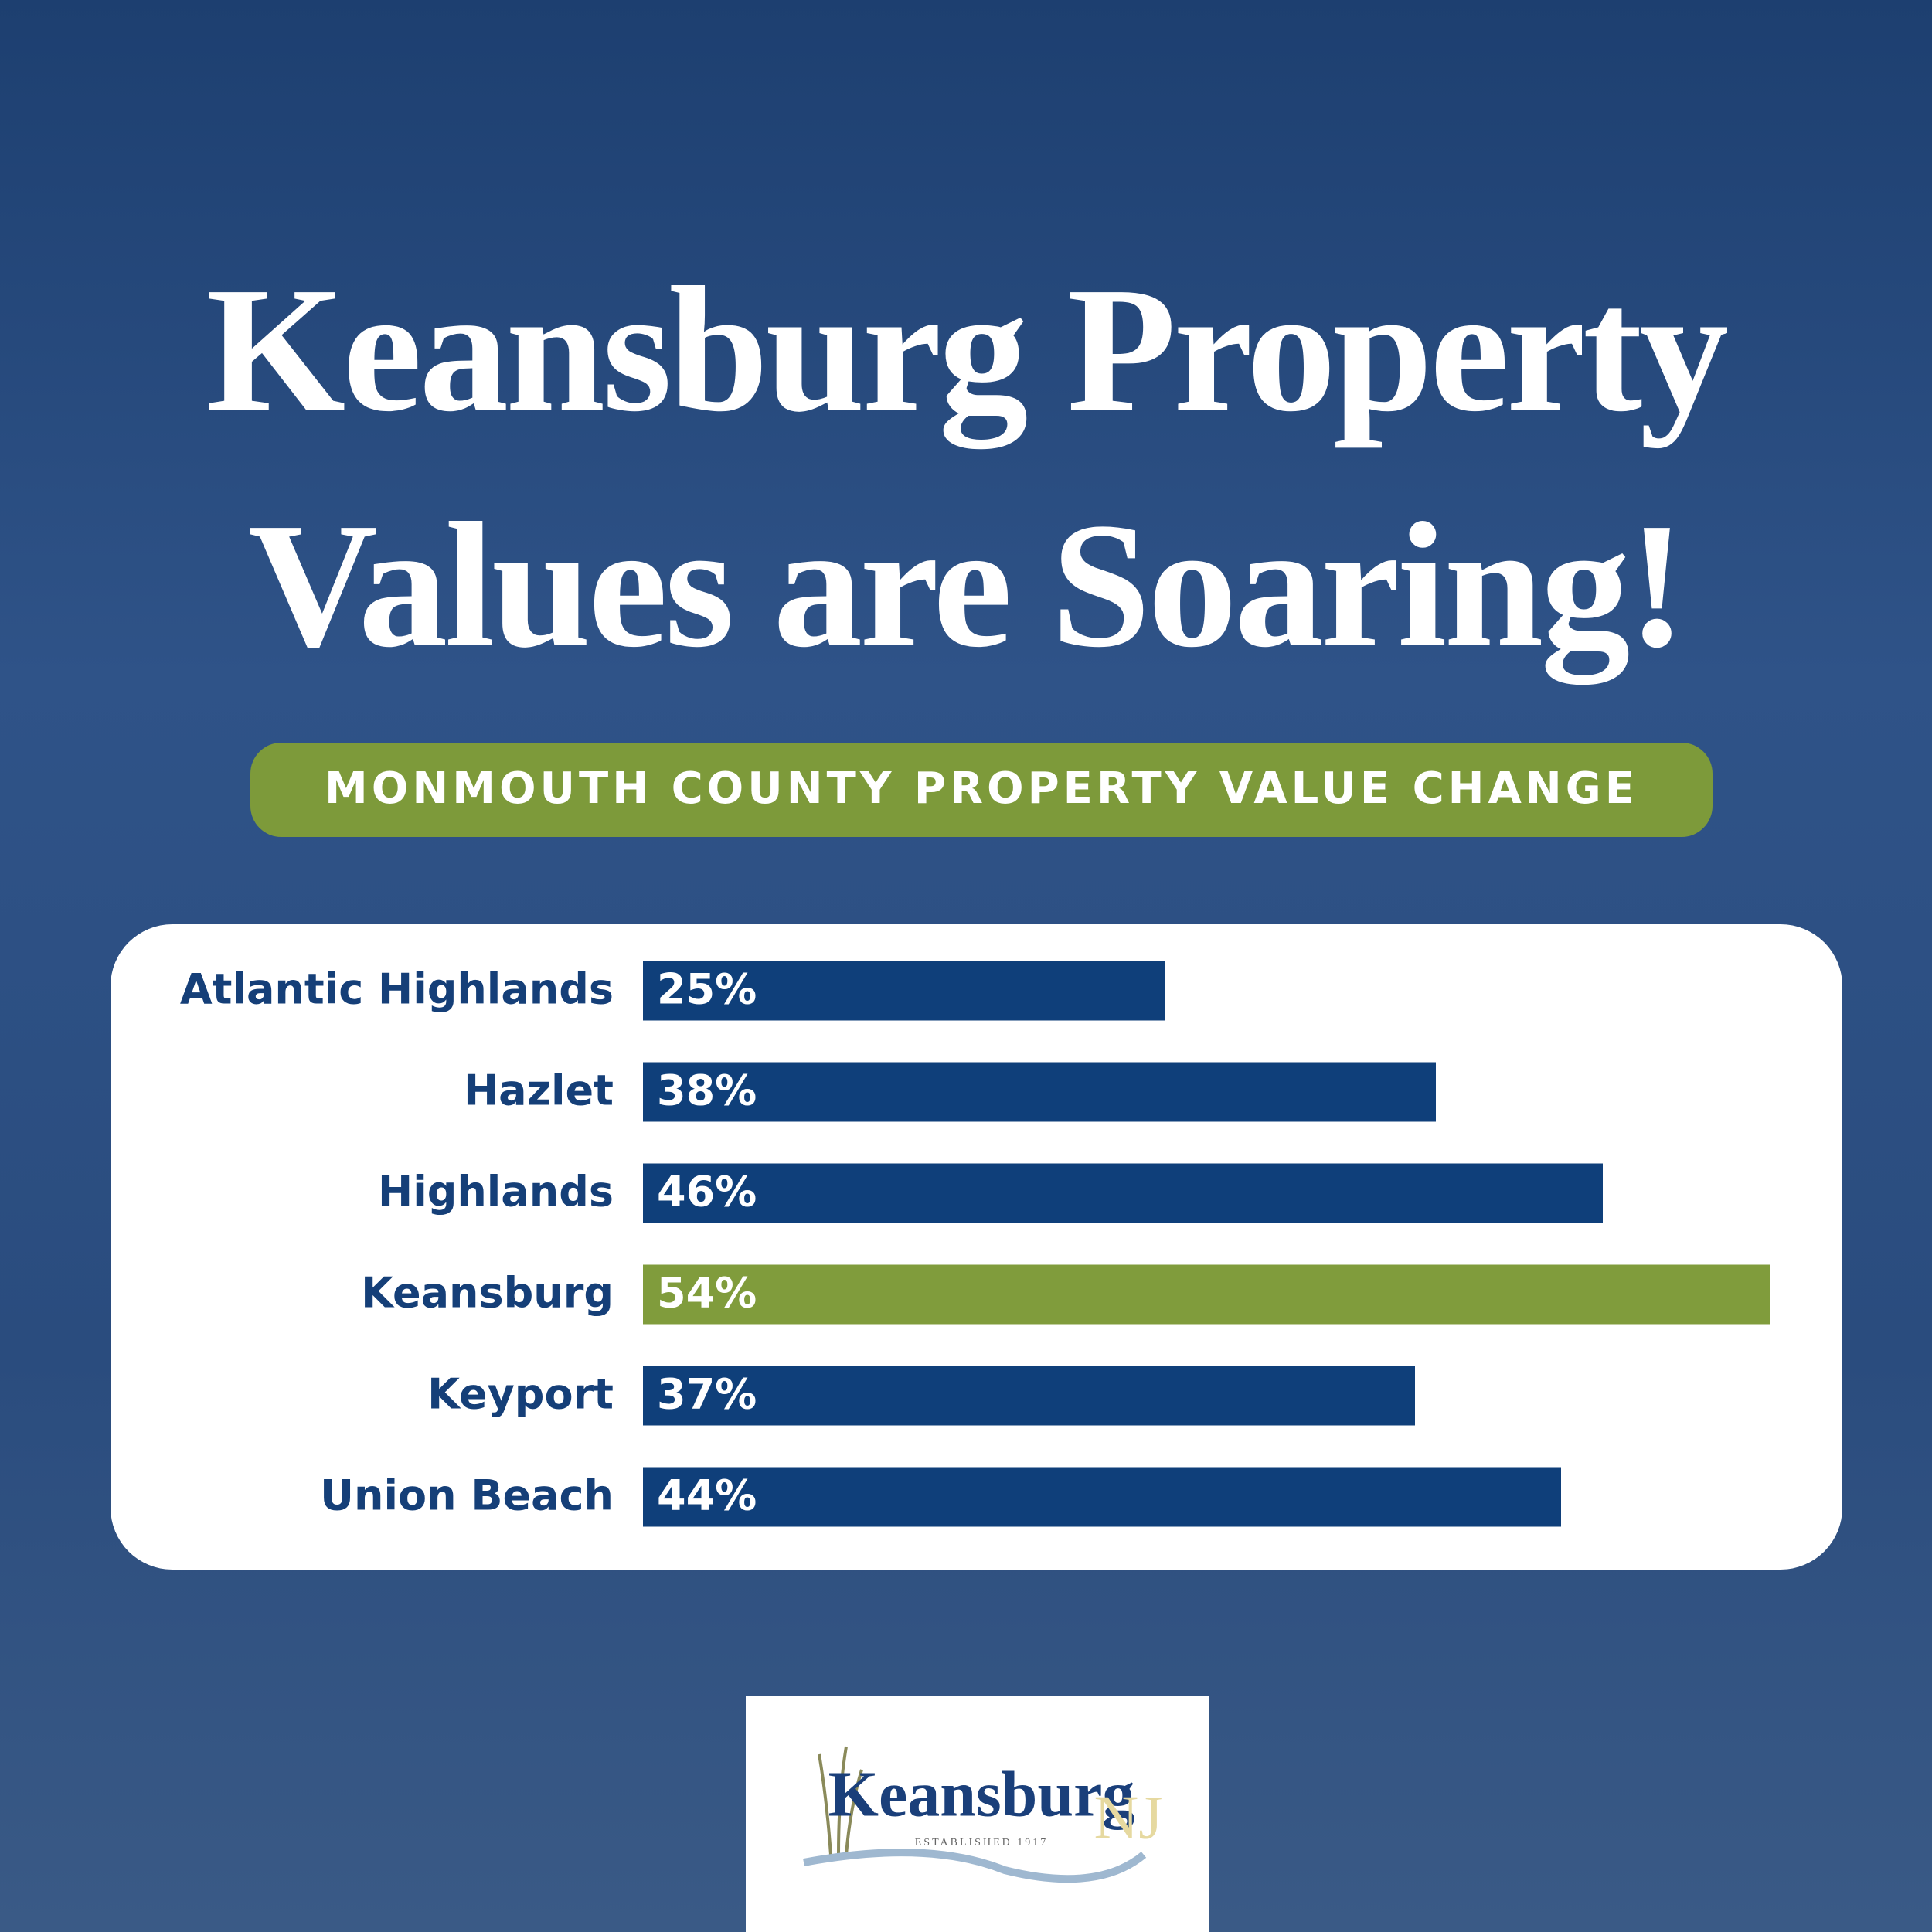 Image resolution: width=1932 pixels, height=1932 pixels. I want to click on value-label: 46%, so click(707, 1192).